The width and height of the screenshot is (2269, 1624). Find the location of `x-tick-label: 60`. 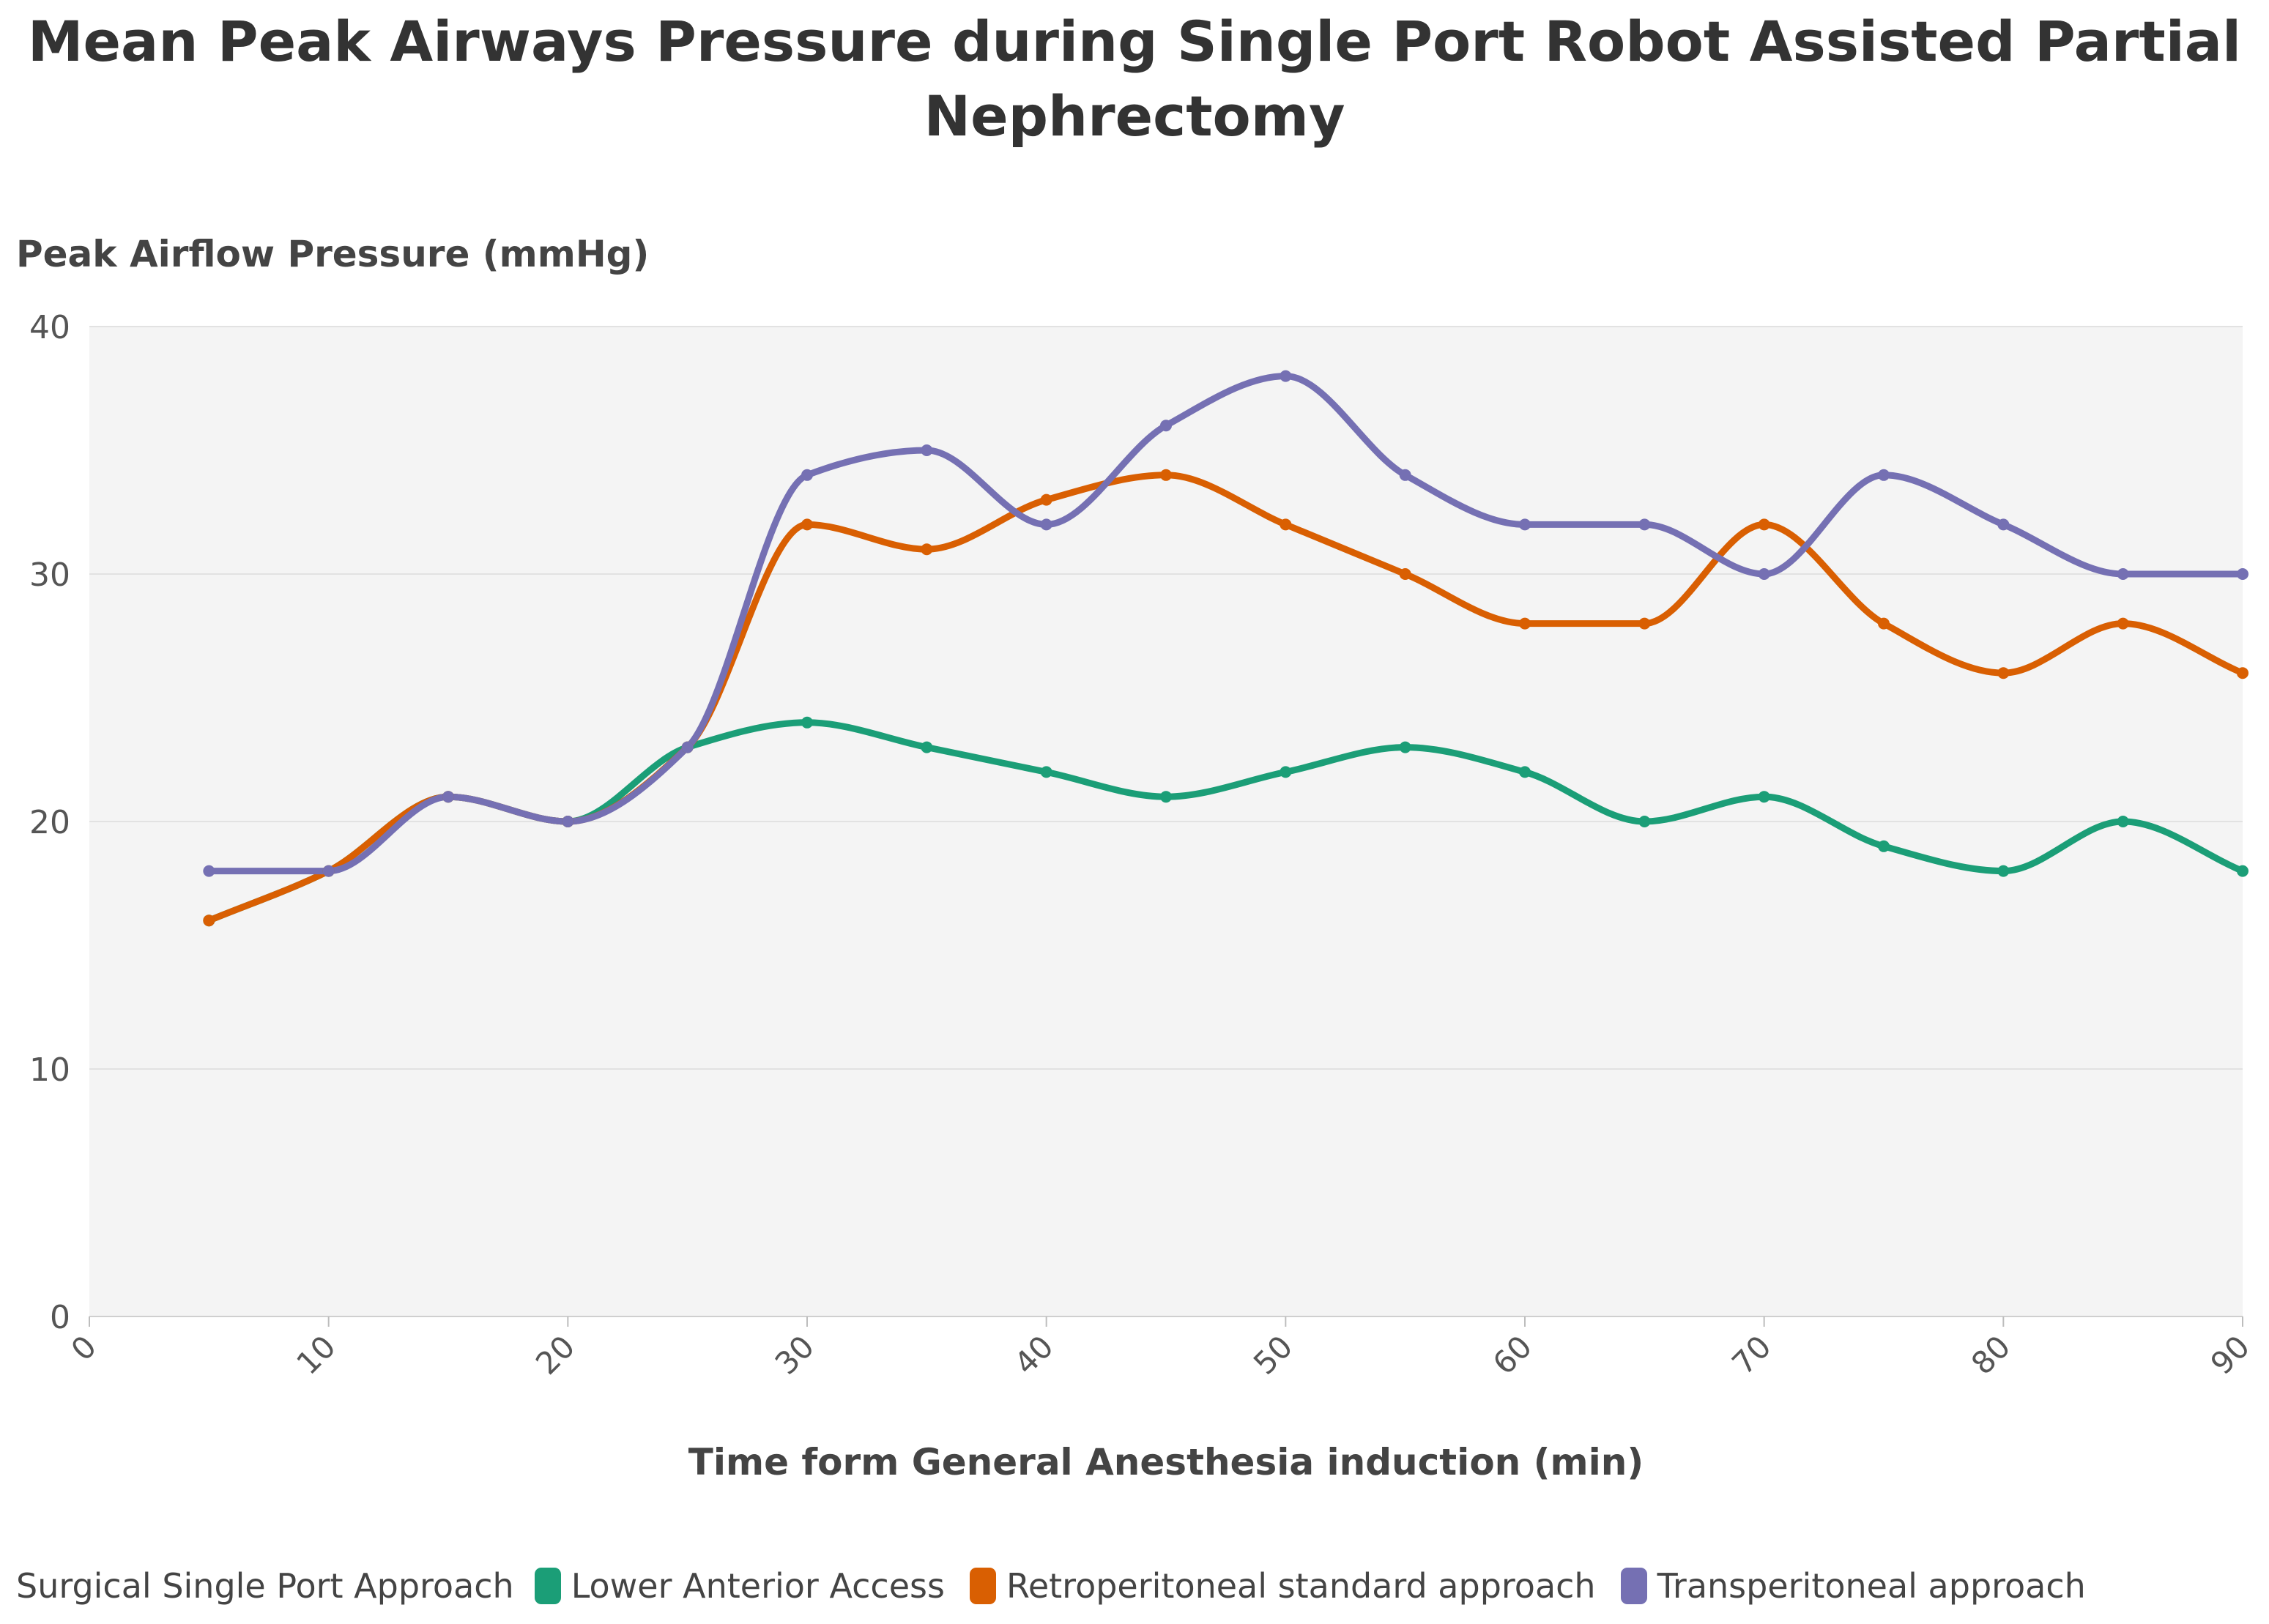

x-tick-label: 60 is located at coordinates (1512, 1354).